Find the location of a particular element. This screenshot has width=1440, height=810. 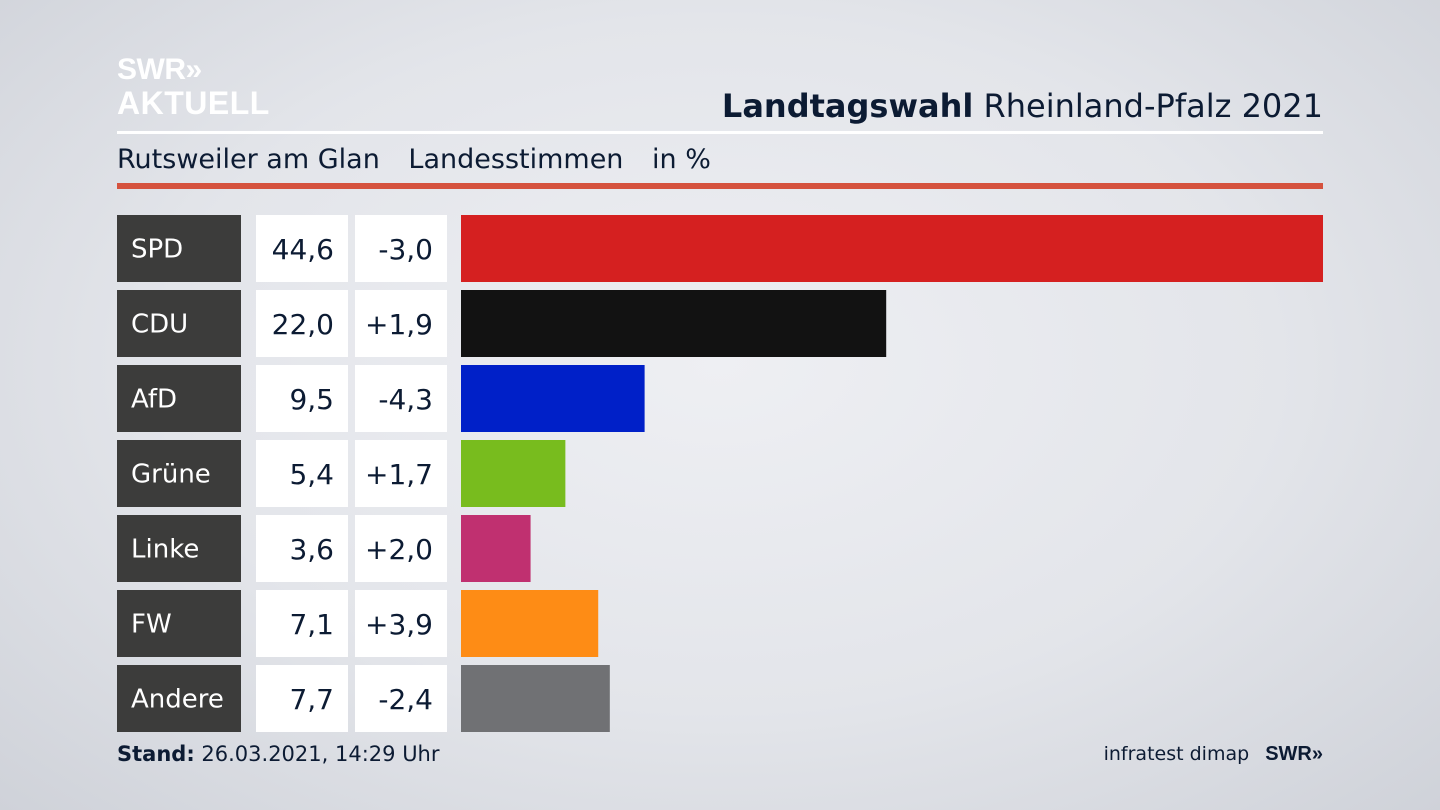

value-box-afd is located at coordinates (302, 398).